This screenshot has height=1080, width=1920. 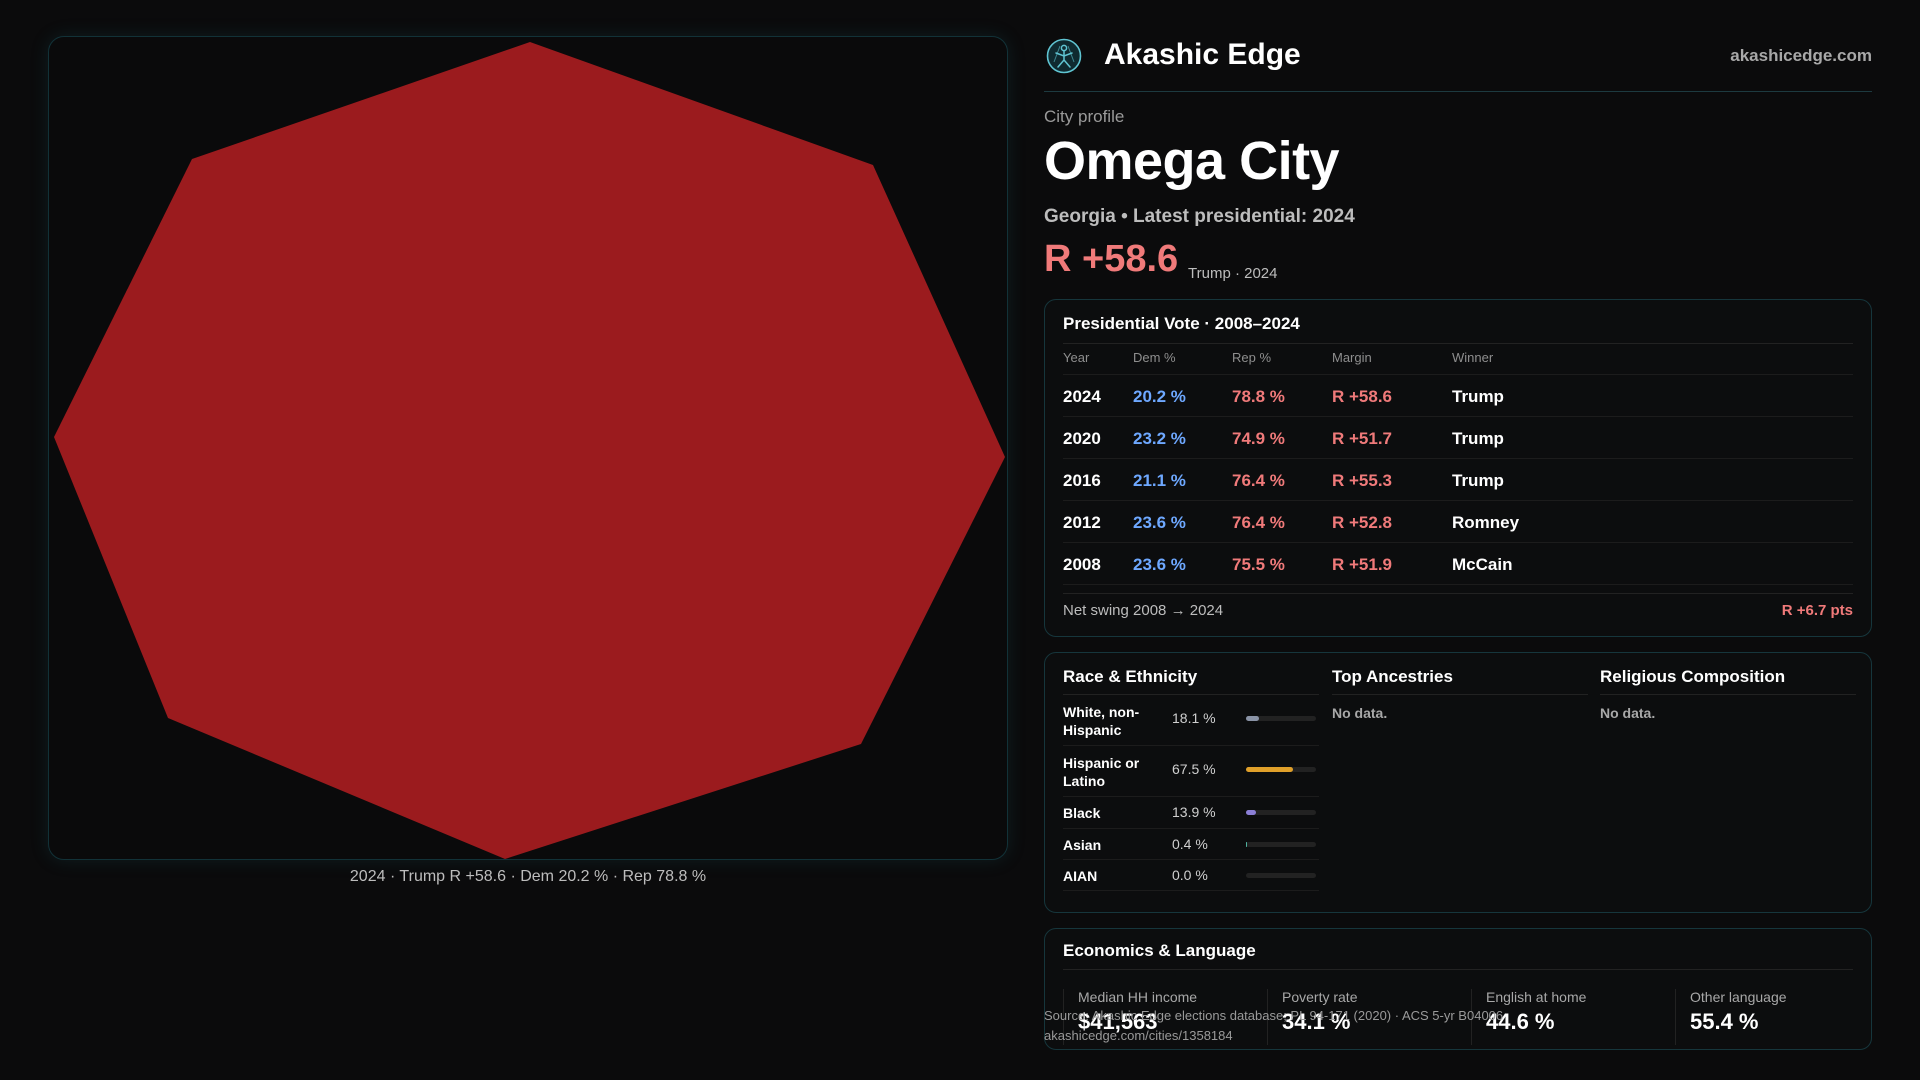 I want to click on stat-other-language: Other language 55.4 %, so click(x=1770, y=1017).